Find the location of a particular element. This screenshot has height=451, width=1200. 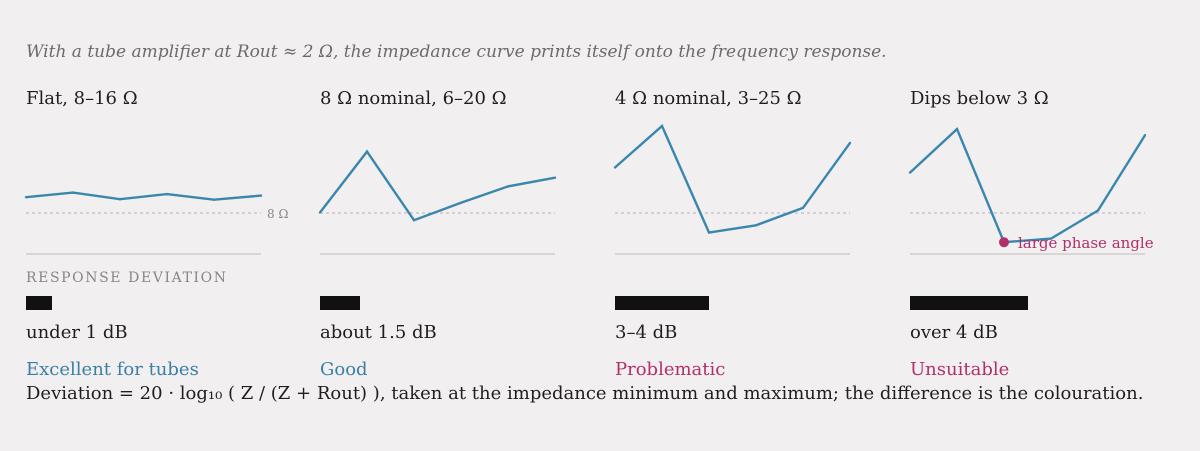

response-deviation-heading: RESPONSE DEVIATION is located at coordinates (127, 278).